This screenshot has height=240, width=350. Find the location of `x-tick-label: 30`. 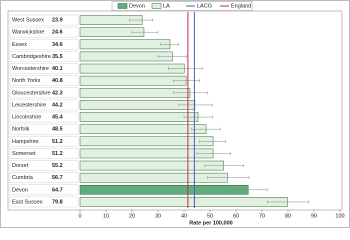

x-tick-label: 30 is located at coordinates (158, 216).